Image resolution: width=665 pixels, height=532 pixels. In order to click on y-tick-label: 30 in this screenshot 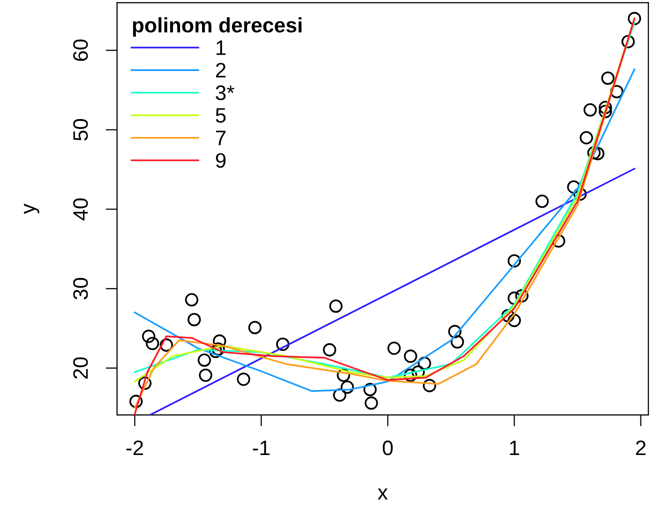, I will do `click(80, 289)`.